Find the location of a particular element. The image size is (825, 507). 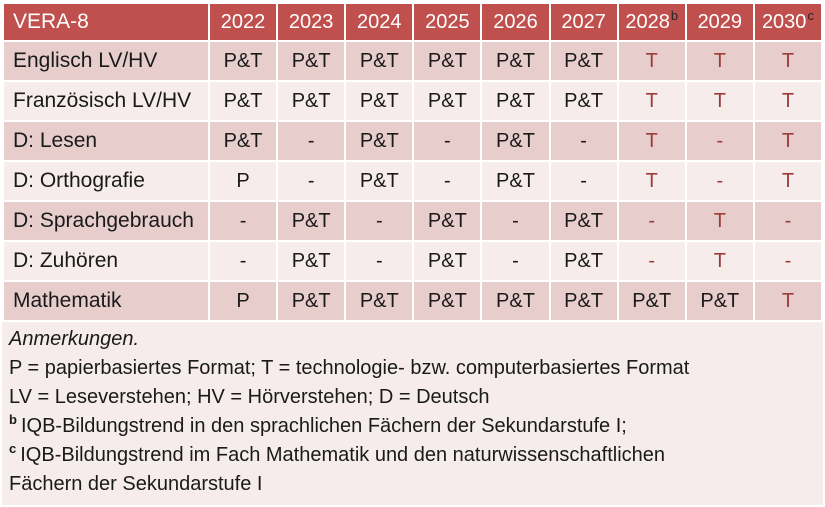

table-row: Französisch LV/HV P&T P&T P&T P&T P&T P&T T T T is located at coordinates (412, 101).